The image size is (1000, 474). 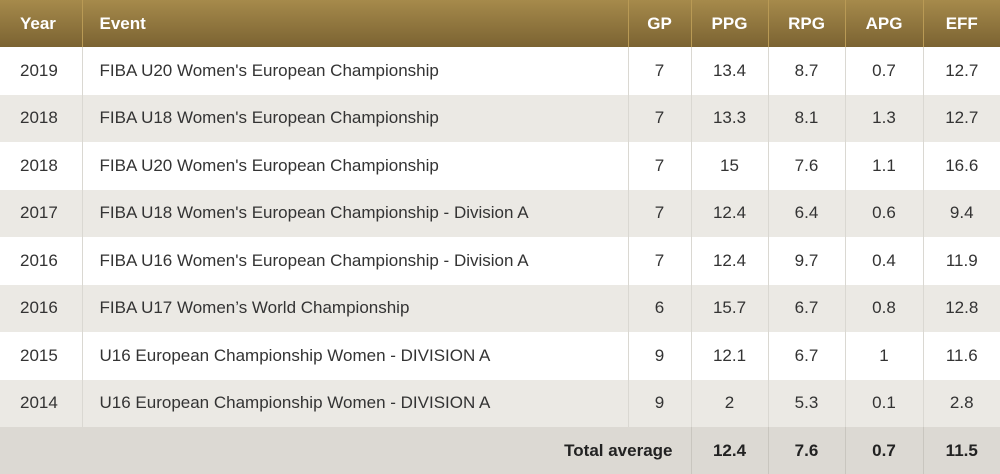 What do you see at coordinates (41, 356) in the screenshot?
I see `cell-year: 2015` at bounding box center [41, 356].